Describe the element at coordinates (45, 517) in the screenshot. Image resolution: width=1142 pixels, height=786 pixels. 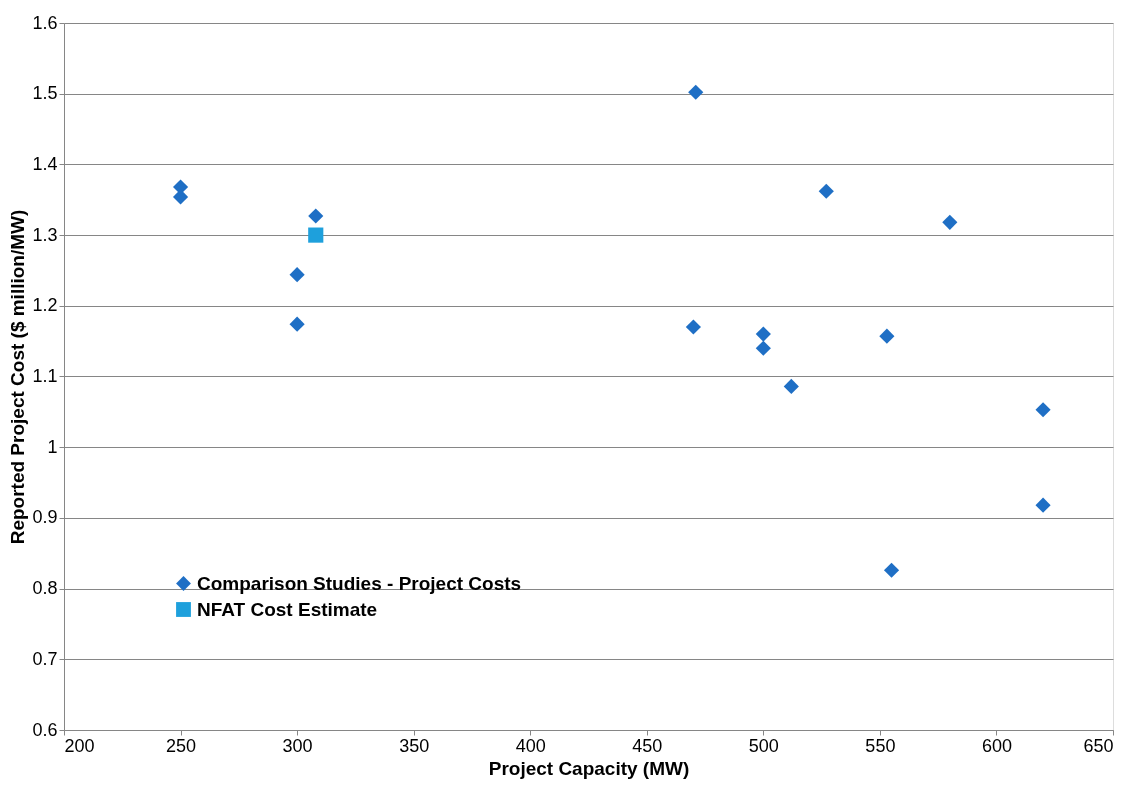
I see `y-tick-label: 0.9` at that location.